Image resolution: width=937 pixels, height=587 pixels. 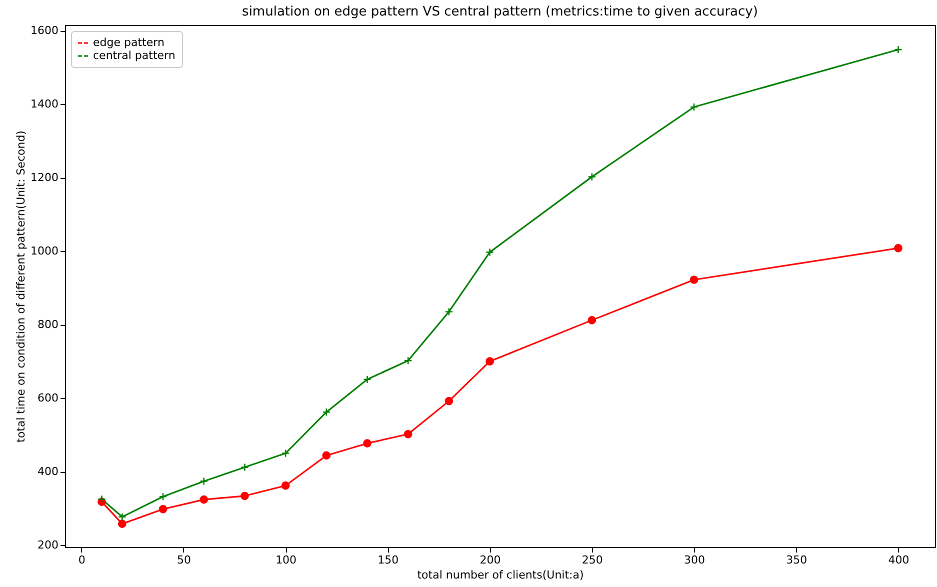 What do you see at coordinates (21, 286) in the screenshot?
I see `y-axis-title: total time on condition of different pattern(Unit: Second)` at bounding box center [21, 286].